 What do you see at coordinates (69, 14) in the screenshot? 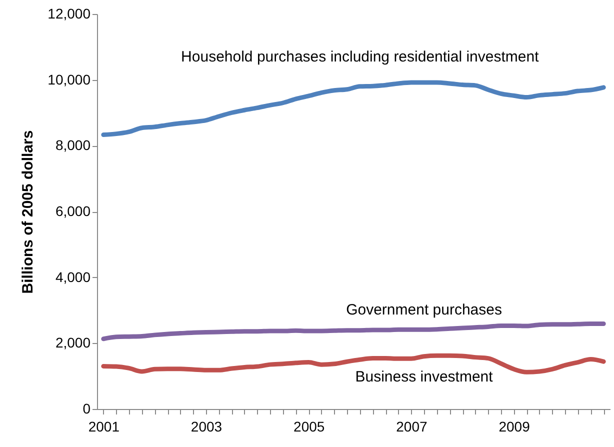
I see `y-tick-label: 12,000` at bounding box center [69, 14].